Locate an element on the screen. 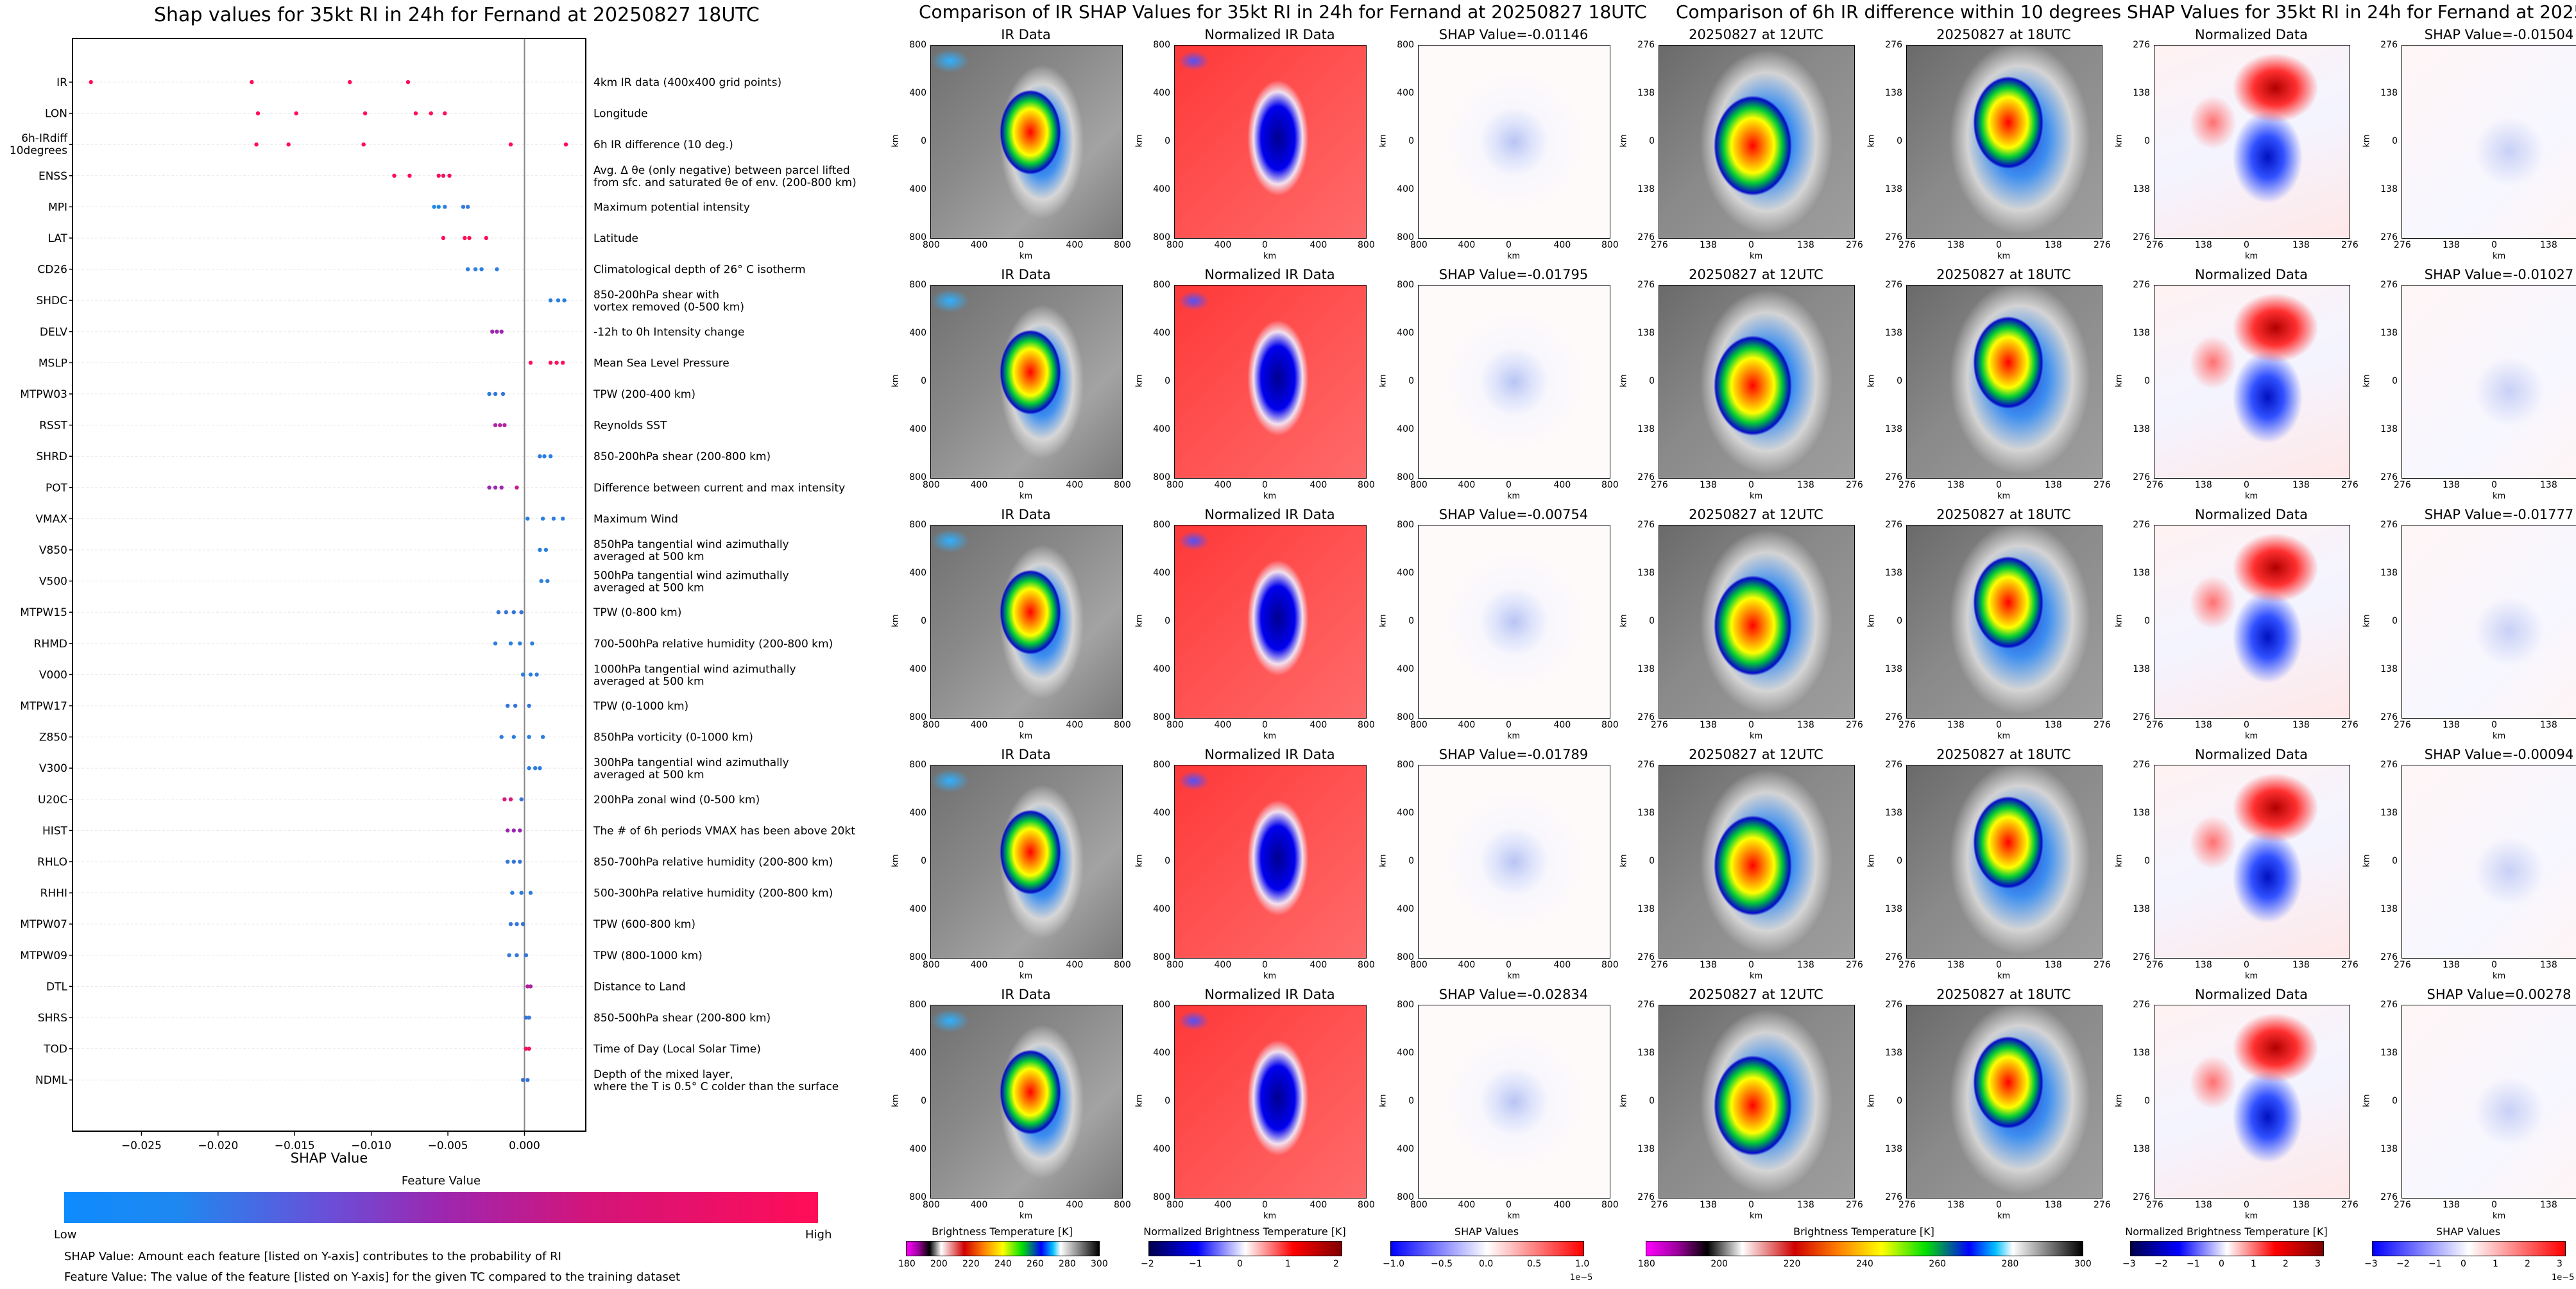 The image size is (2576, 1289). axis-tick-label: −1.0 is located at coordinates (1393, 1264).